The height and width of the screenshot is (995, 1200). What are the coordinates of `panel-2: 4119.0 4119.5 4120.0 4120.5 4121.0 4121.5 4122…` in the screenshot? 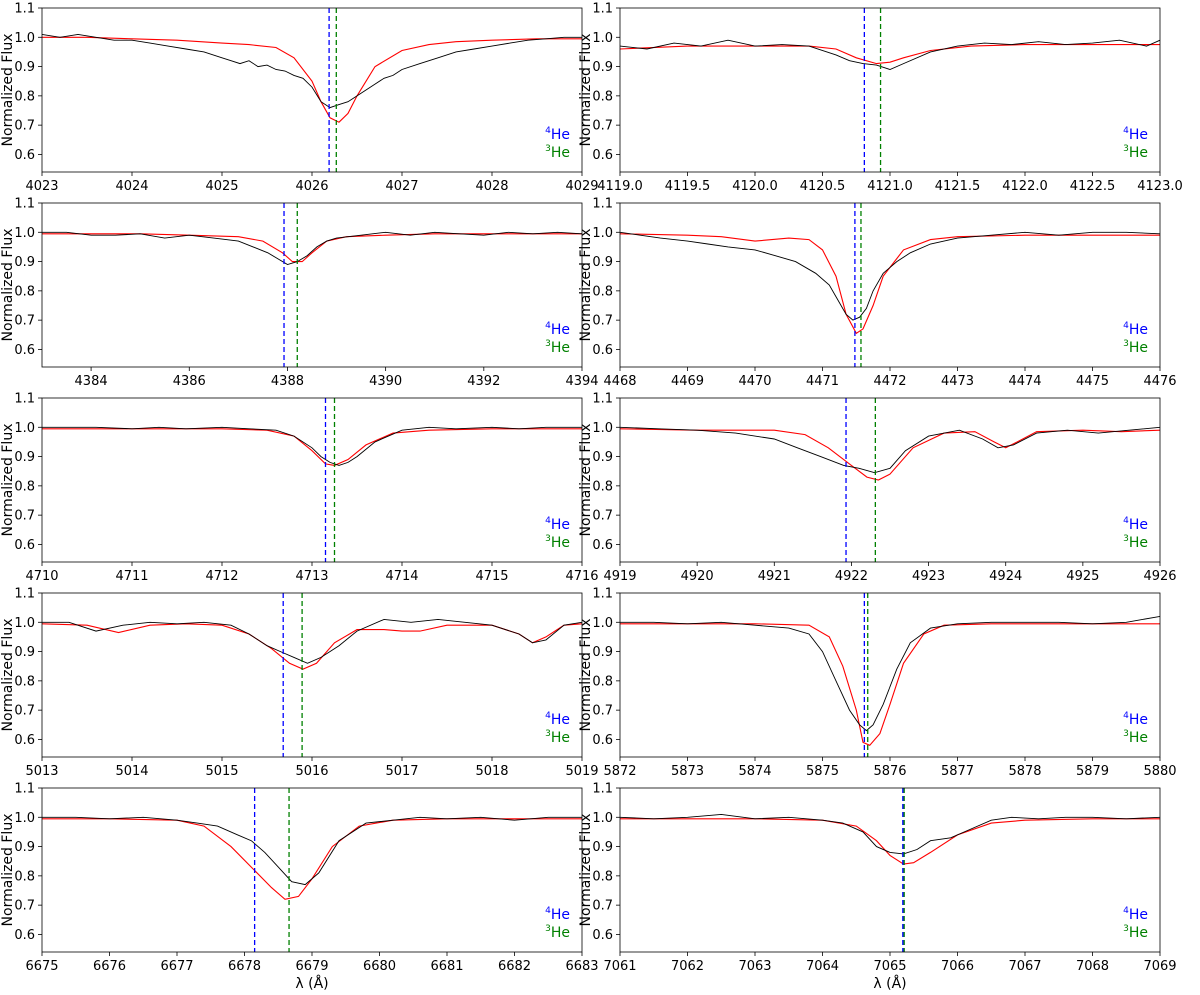 It's located at (880, 98).